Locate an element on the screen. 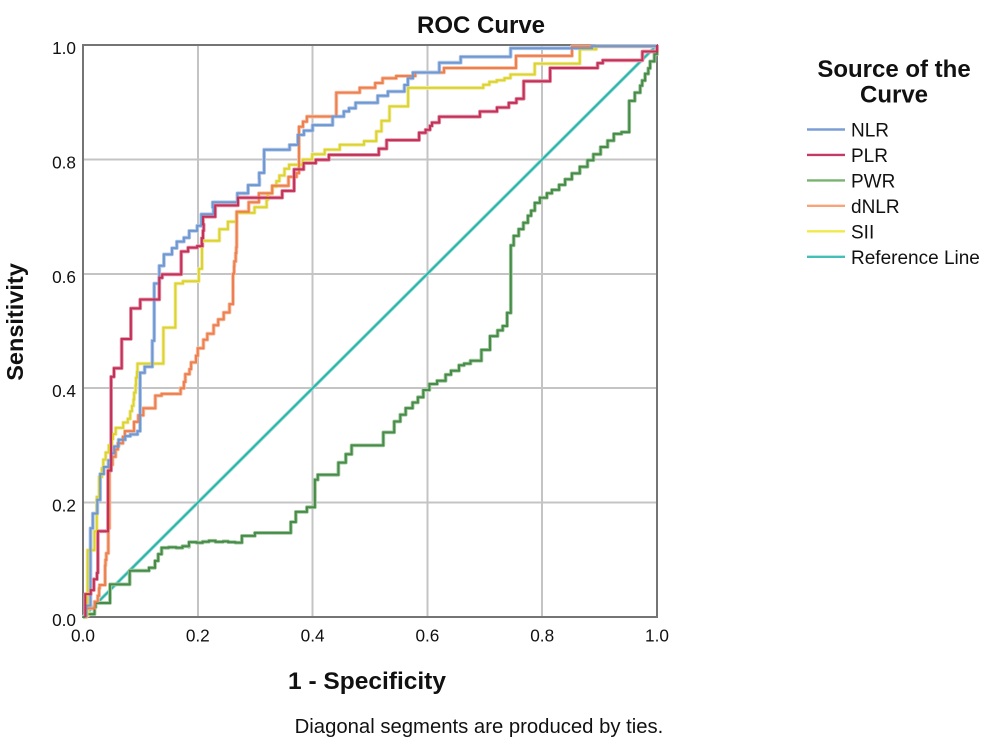 This screenshot has height=756, width=990. svg-text: 1 - Specificity is located at coordinates (367, 681).